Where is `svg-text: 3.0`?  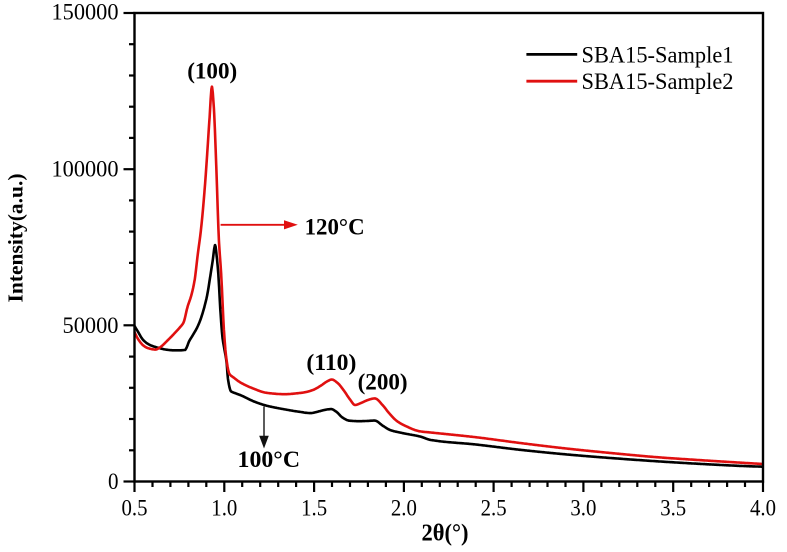
svg-text: 3.0 is located at coordinates (583, 508).